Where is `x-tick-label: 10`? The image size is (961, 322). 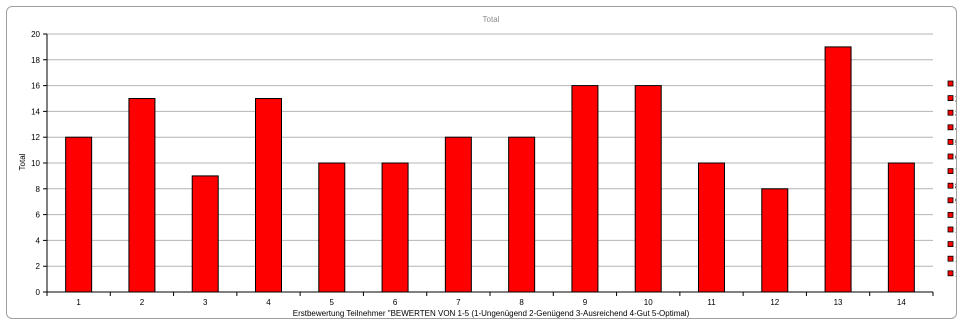
x-tick-label: 10 is located at coordinates (648, 302).